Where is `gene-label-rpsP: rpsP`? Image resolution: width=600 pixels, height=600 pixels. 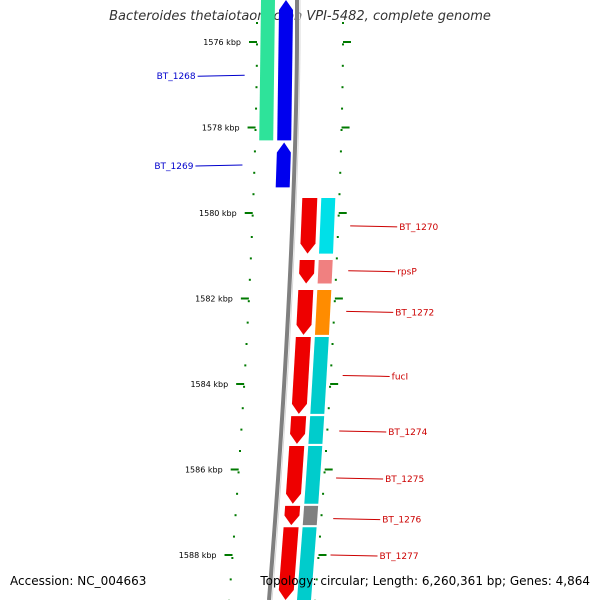 gene-label-rpsP: rpsP is located at coordinates (407, 273).